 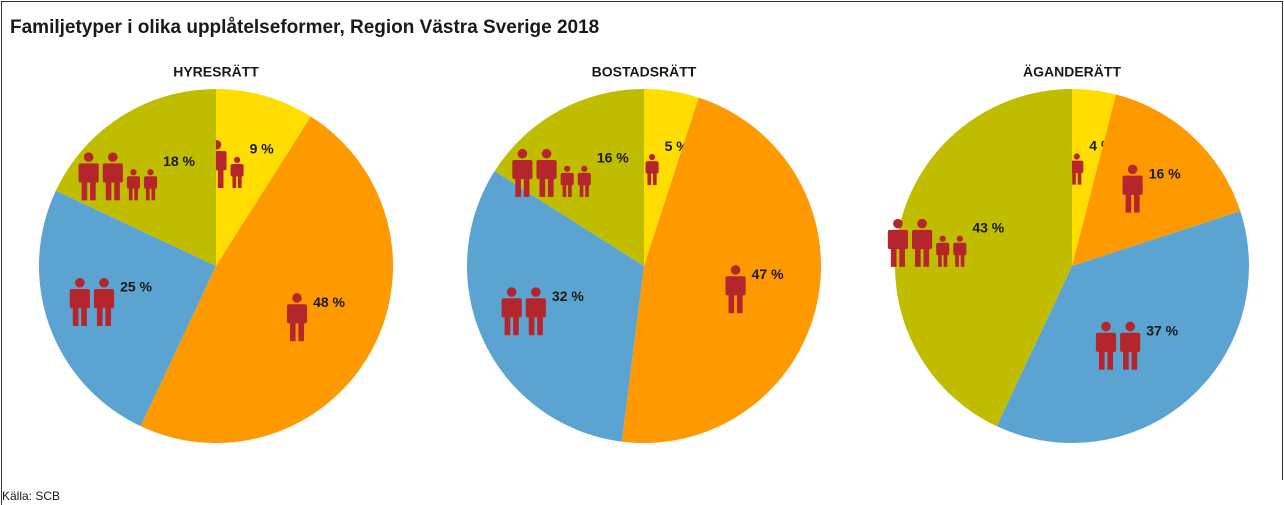 What do you see at coordinates (31, 496) in the screenshot?
I see `source: Källa: SCB` at bounding box center [31, 496].